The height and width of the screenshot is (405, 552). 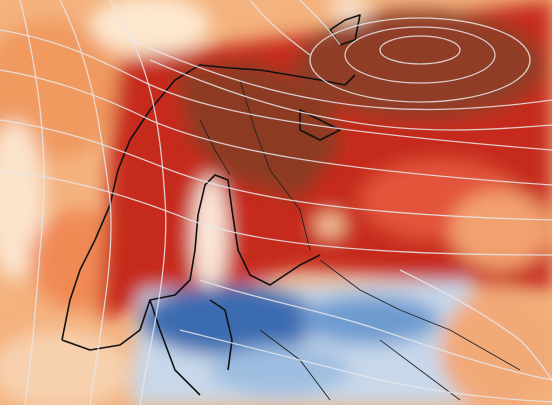 I want to click on white-sea, so click(x=320, y=125).